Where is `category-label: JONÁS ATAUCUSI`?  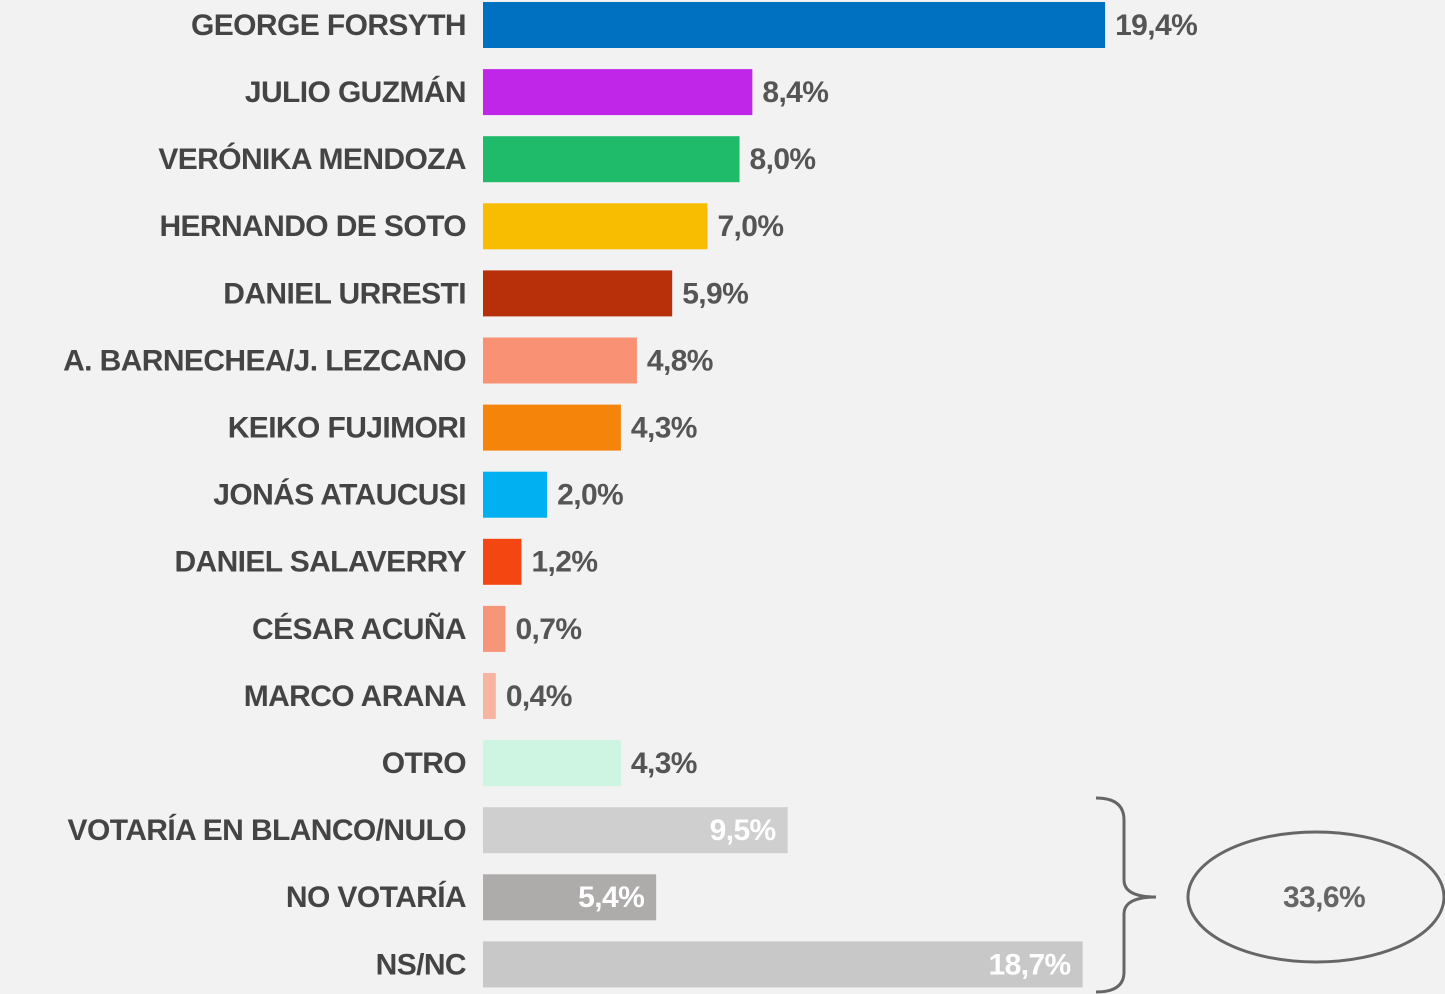 category-label: JONÁS ATAUCUSI is located at coordinates (339, 495).